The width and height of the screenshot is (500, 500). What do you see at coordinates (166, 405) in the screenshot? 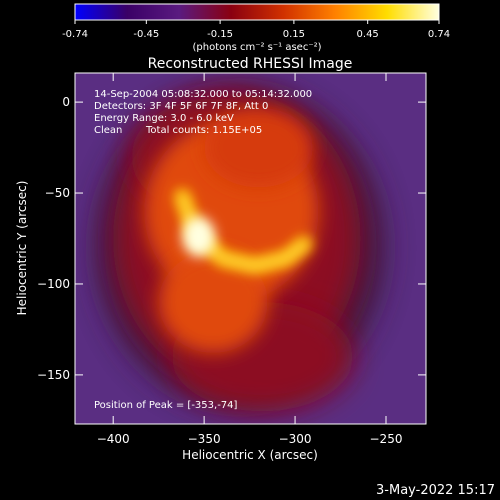
I see `annotation-peak-position: Position of Peak = [-353,-74]` at bounding box center [166, 405].